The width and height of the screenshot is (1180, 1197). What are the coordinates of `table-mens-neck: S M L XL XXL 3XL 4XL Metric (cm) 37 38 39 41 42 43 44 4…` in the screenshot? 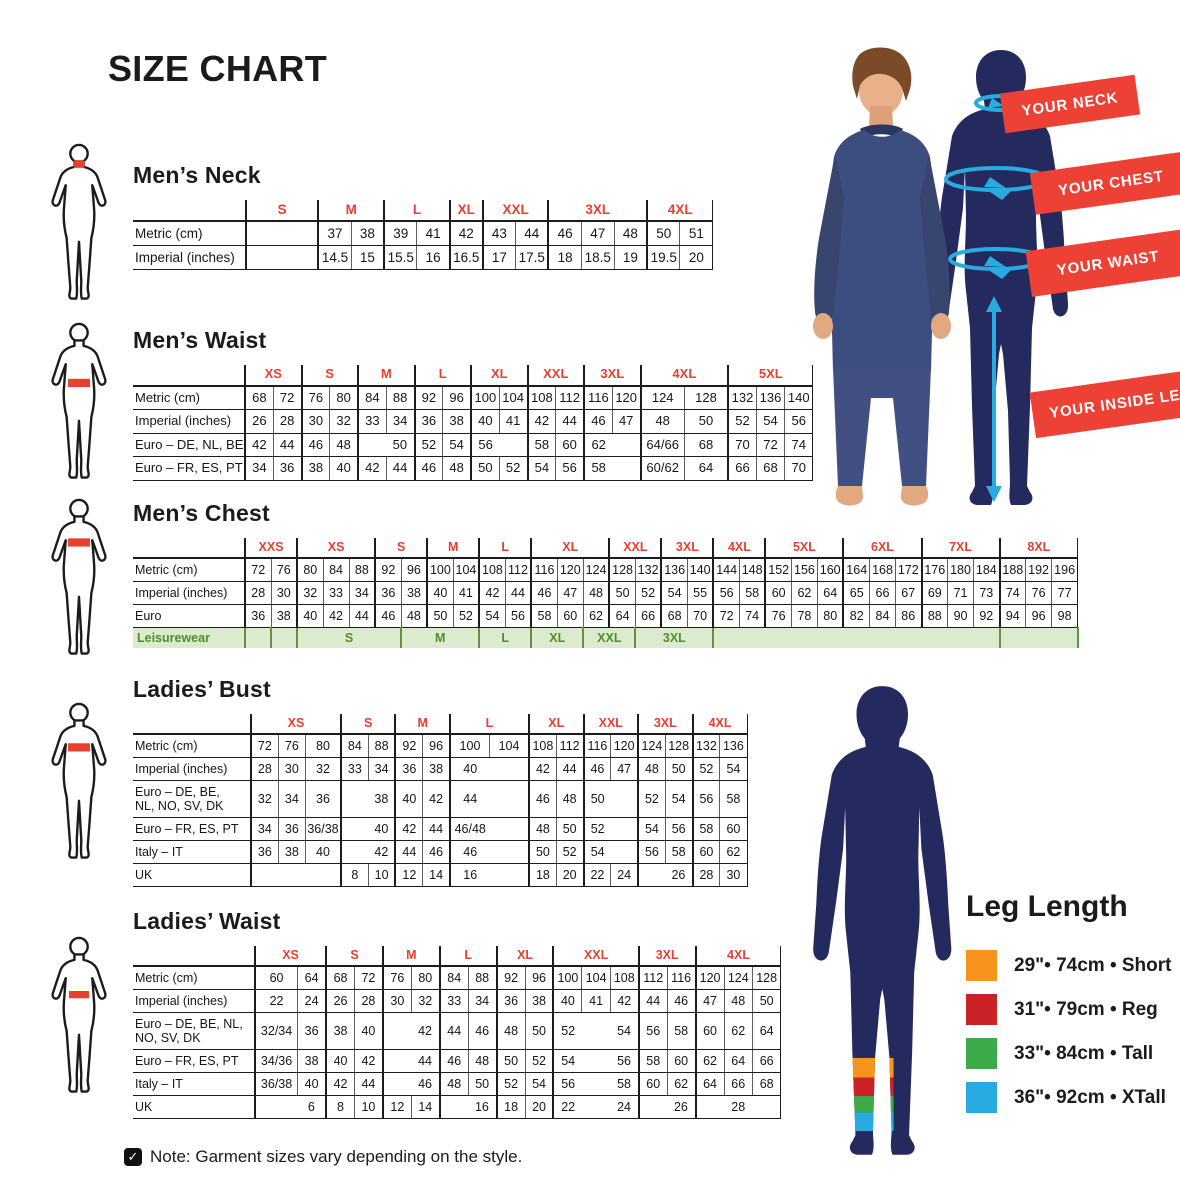 It's located at (423, 235).